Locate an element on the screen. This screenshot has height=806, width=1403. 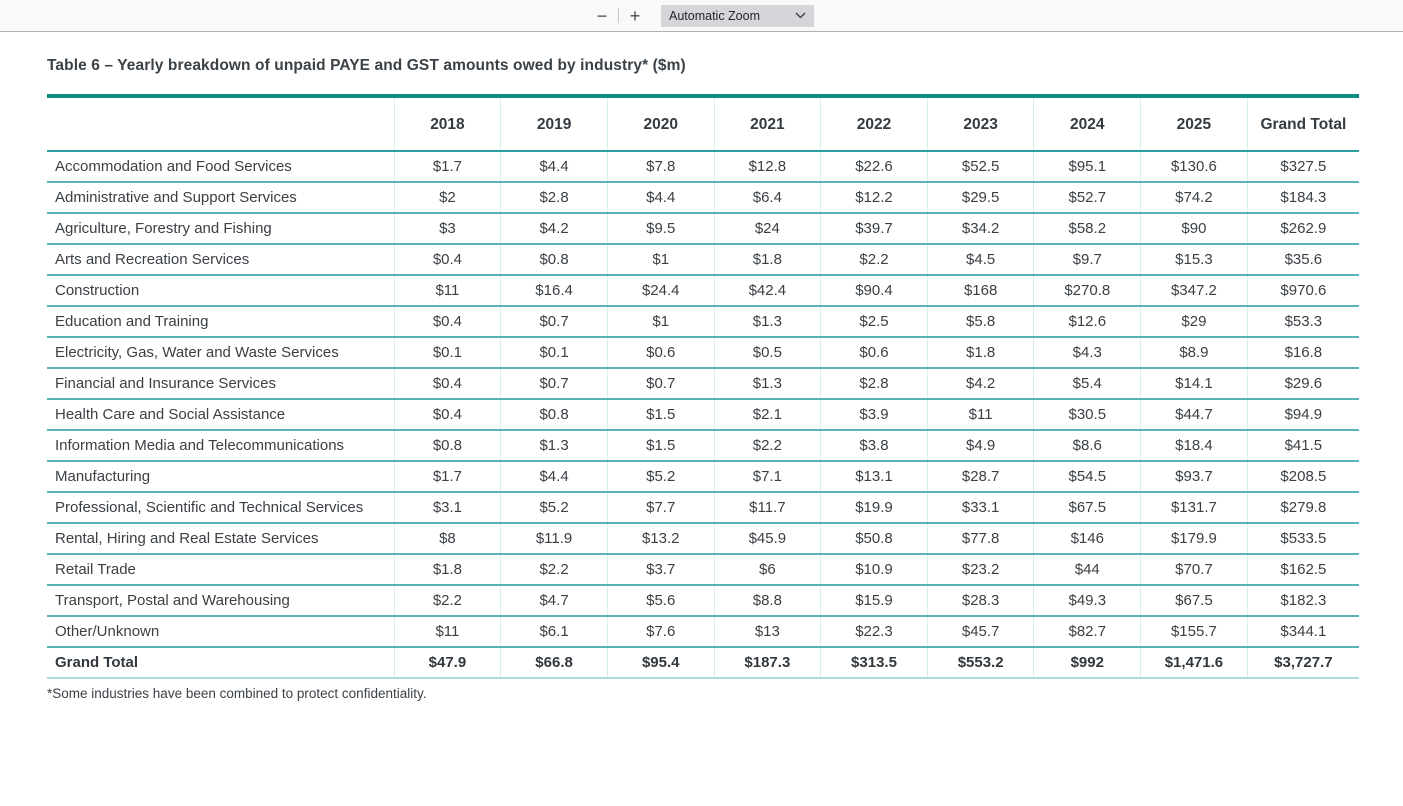
cell-value: $70.7 is located at coordinates (1194, 570).